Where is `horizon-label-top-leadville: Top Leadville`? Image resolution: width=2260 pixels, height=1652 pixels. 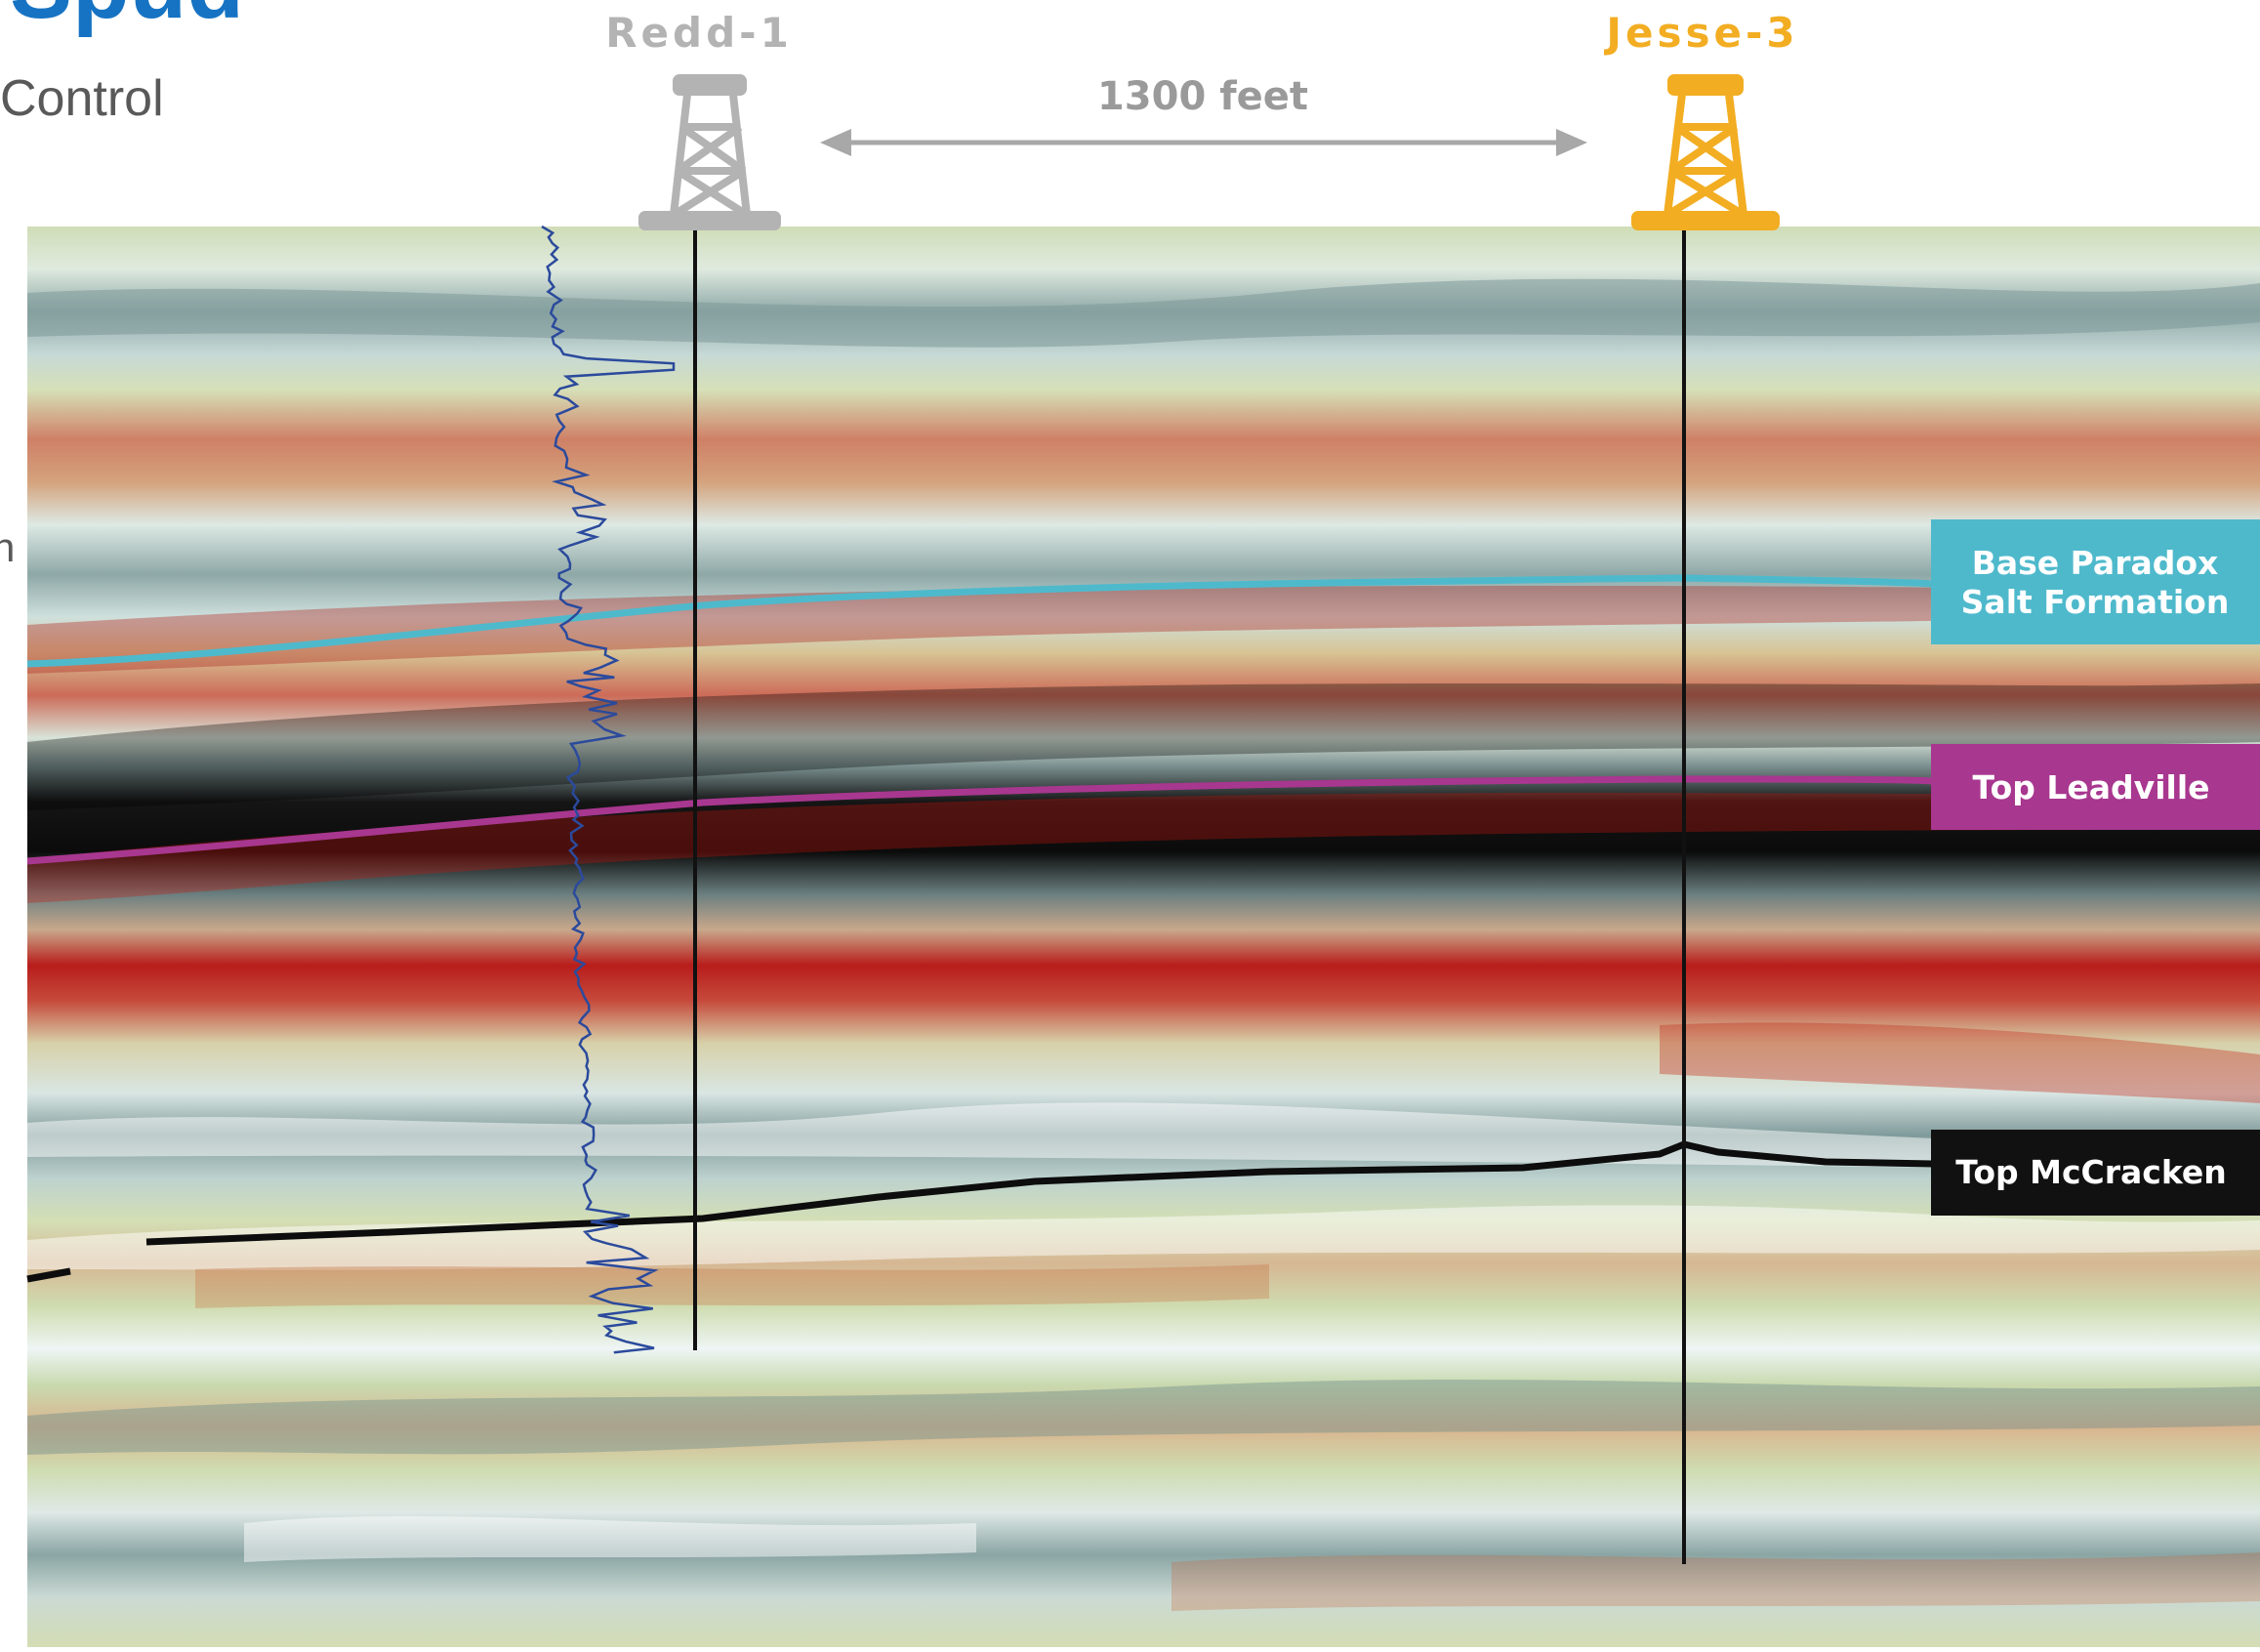 horizon-label-top-leadville: Top Leadville is located at coordinates (2095, 787).